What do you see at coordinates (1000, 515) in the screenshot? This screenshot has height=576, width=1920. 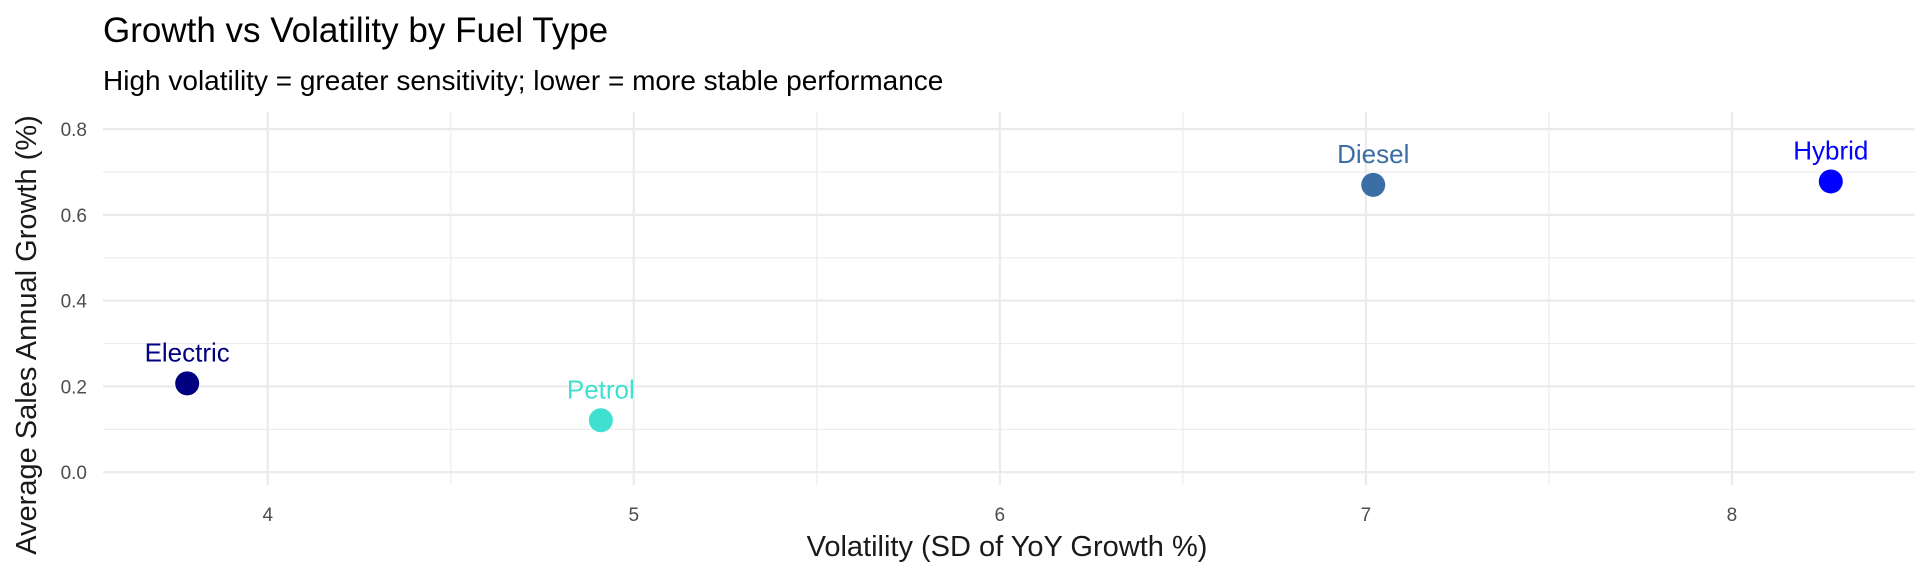 I see `x-tick-label: 6` at bounding box center [1000, 515].